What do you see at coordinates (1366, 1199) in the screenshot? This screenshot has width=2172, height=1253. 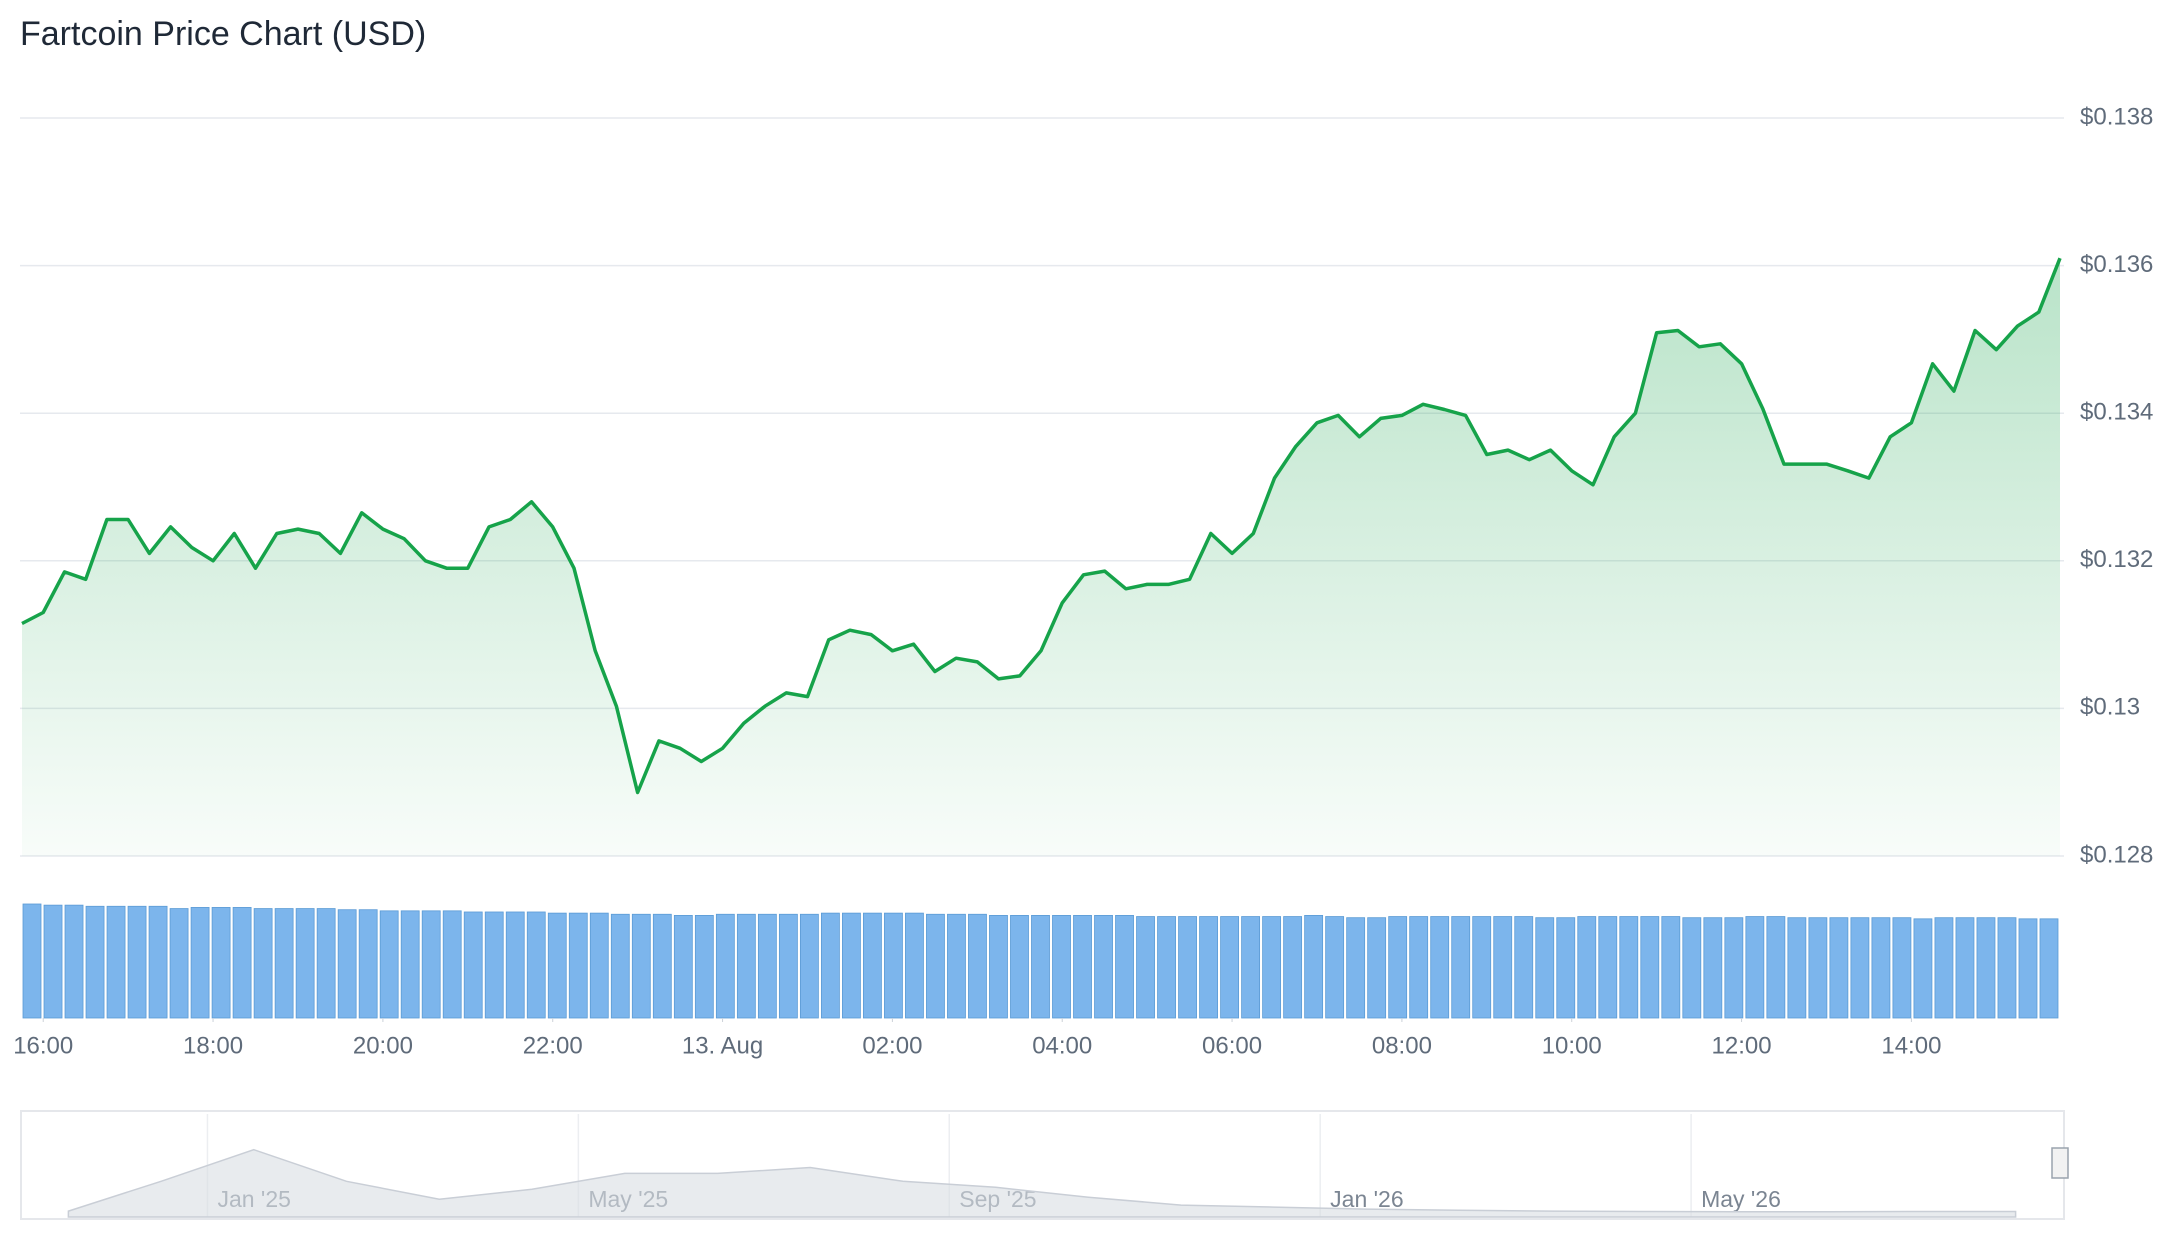 I see `navigator-label: Jan '26` at bounding box center [1366, 1199].